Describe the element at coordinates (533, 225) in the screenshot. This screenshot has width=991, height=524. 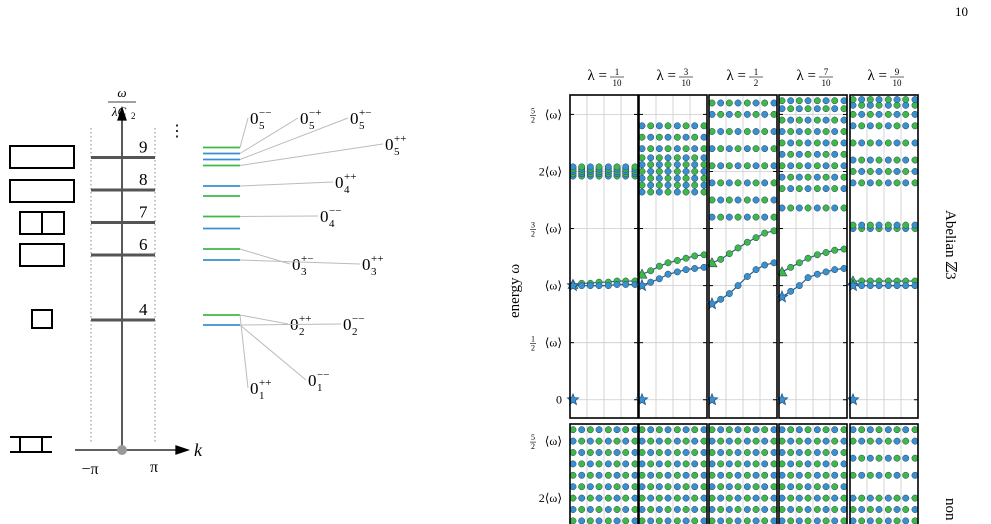
I see `y-tick-num: 3` at that location.